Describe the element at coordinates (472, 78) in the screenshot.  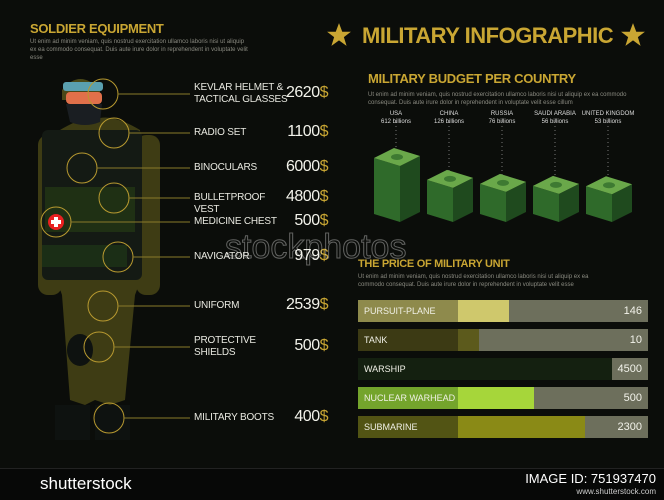
I see `budget-title: MILITARY BUDGET PER COUNTRY` at that location.